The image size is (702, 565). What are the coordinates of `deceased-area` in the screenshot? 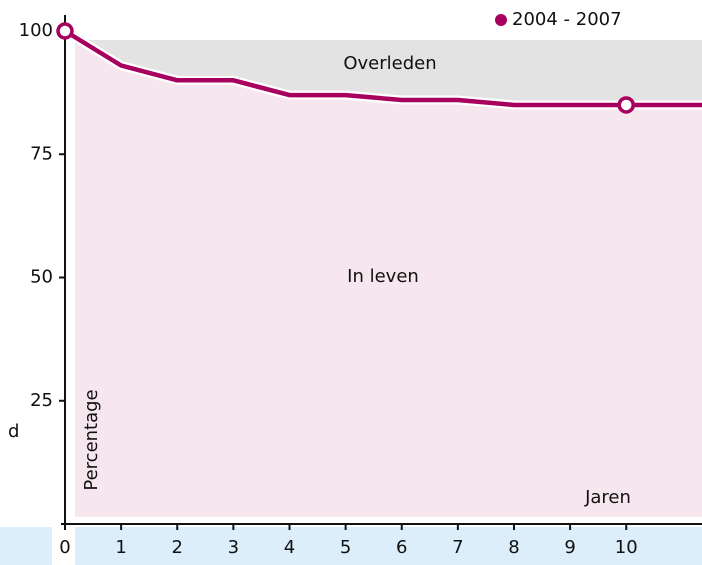 It's located at (388, 68).